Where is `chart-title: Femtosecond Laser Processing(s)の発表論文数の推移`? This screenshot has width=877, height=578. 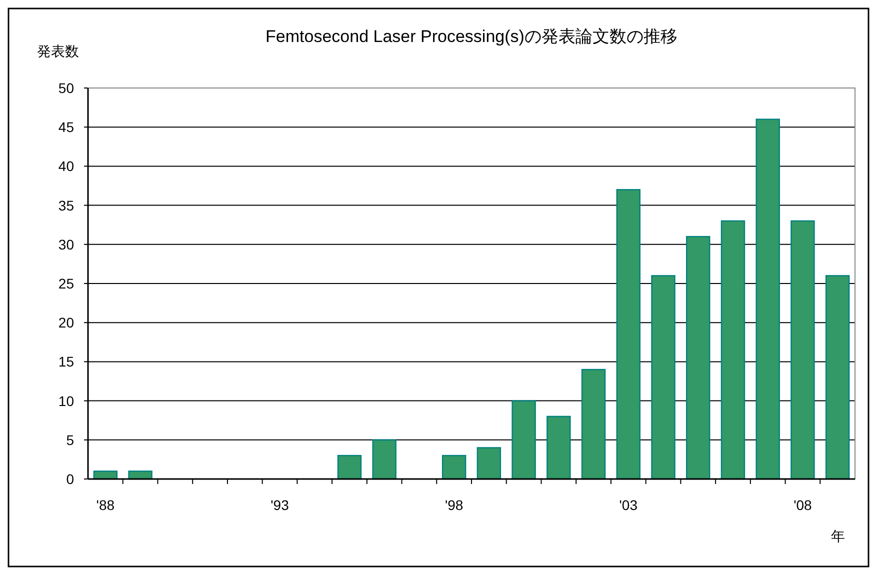
chart-title: Femtosecond Laser Processing(s)の発表論文数の推移 is located at coordinates (472, 36).